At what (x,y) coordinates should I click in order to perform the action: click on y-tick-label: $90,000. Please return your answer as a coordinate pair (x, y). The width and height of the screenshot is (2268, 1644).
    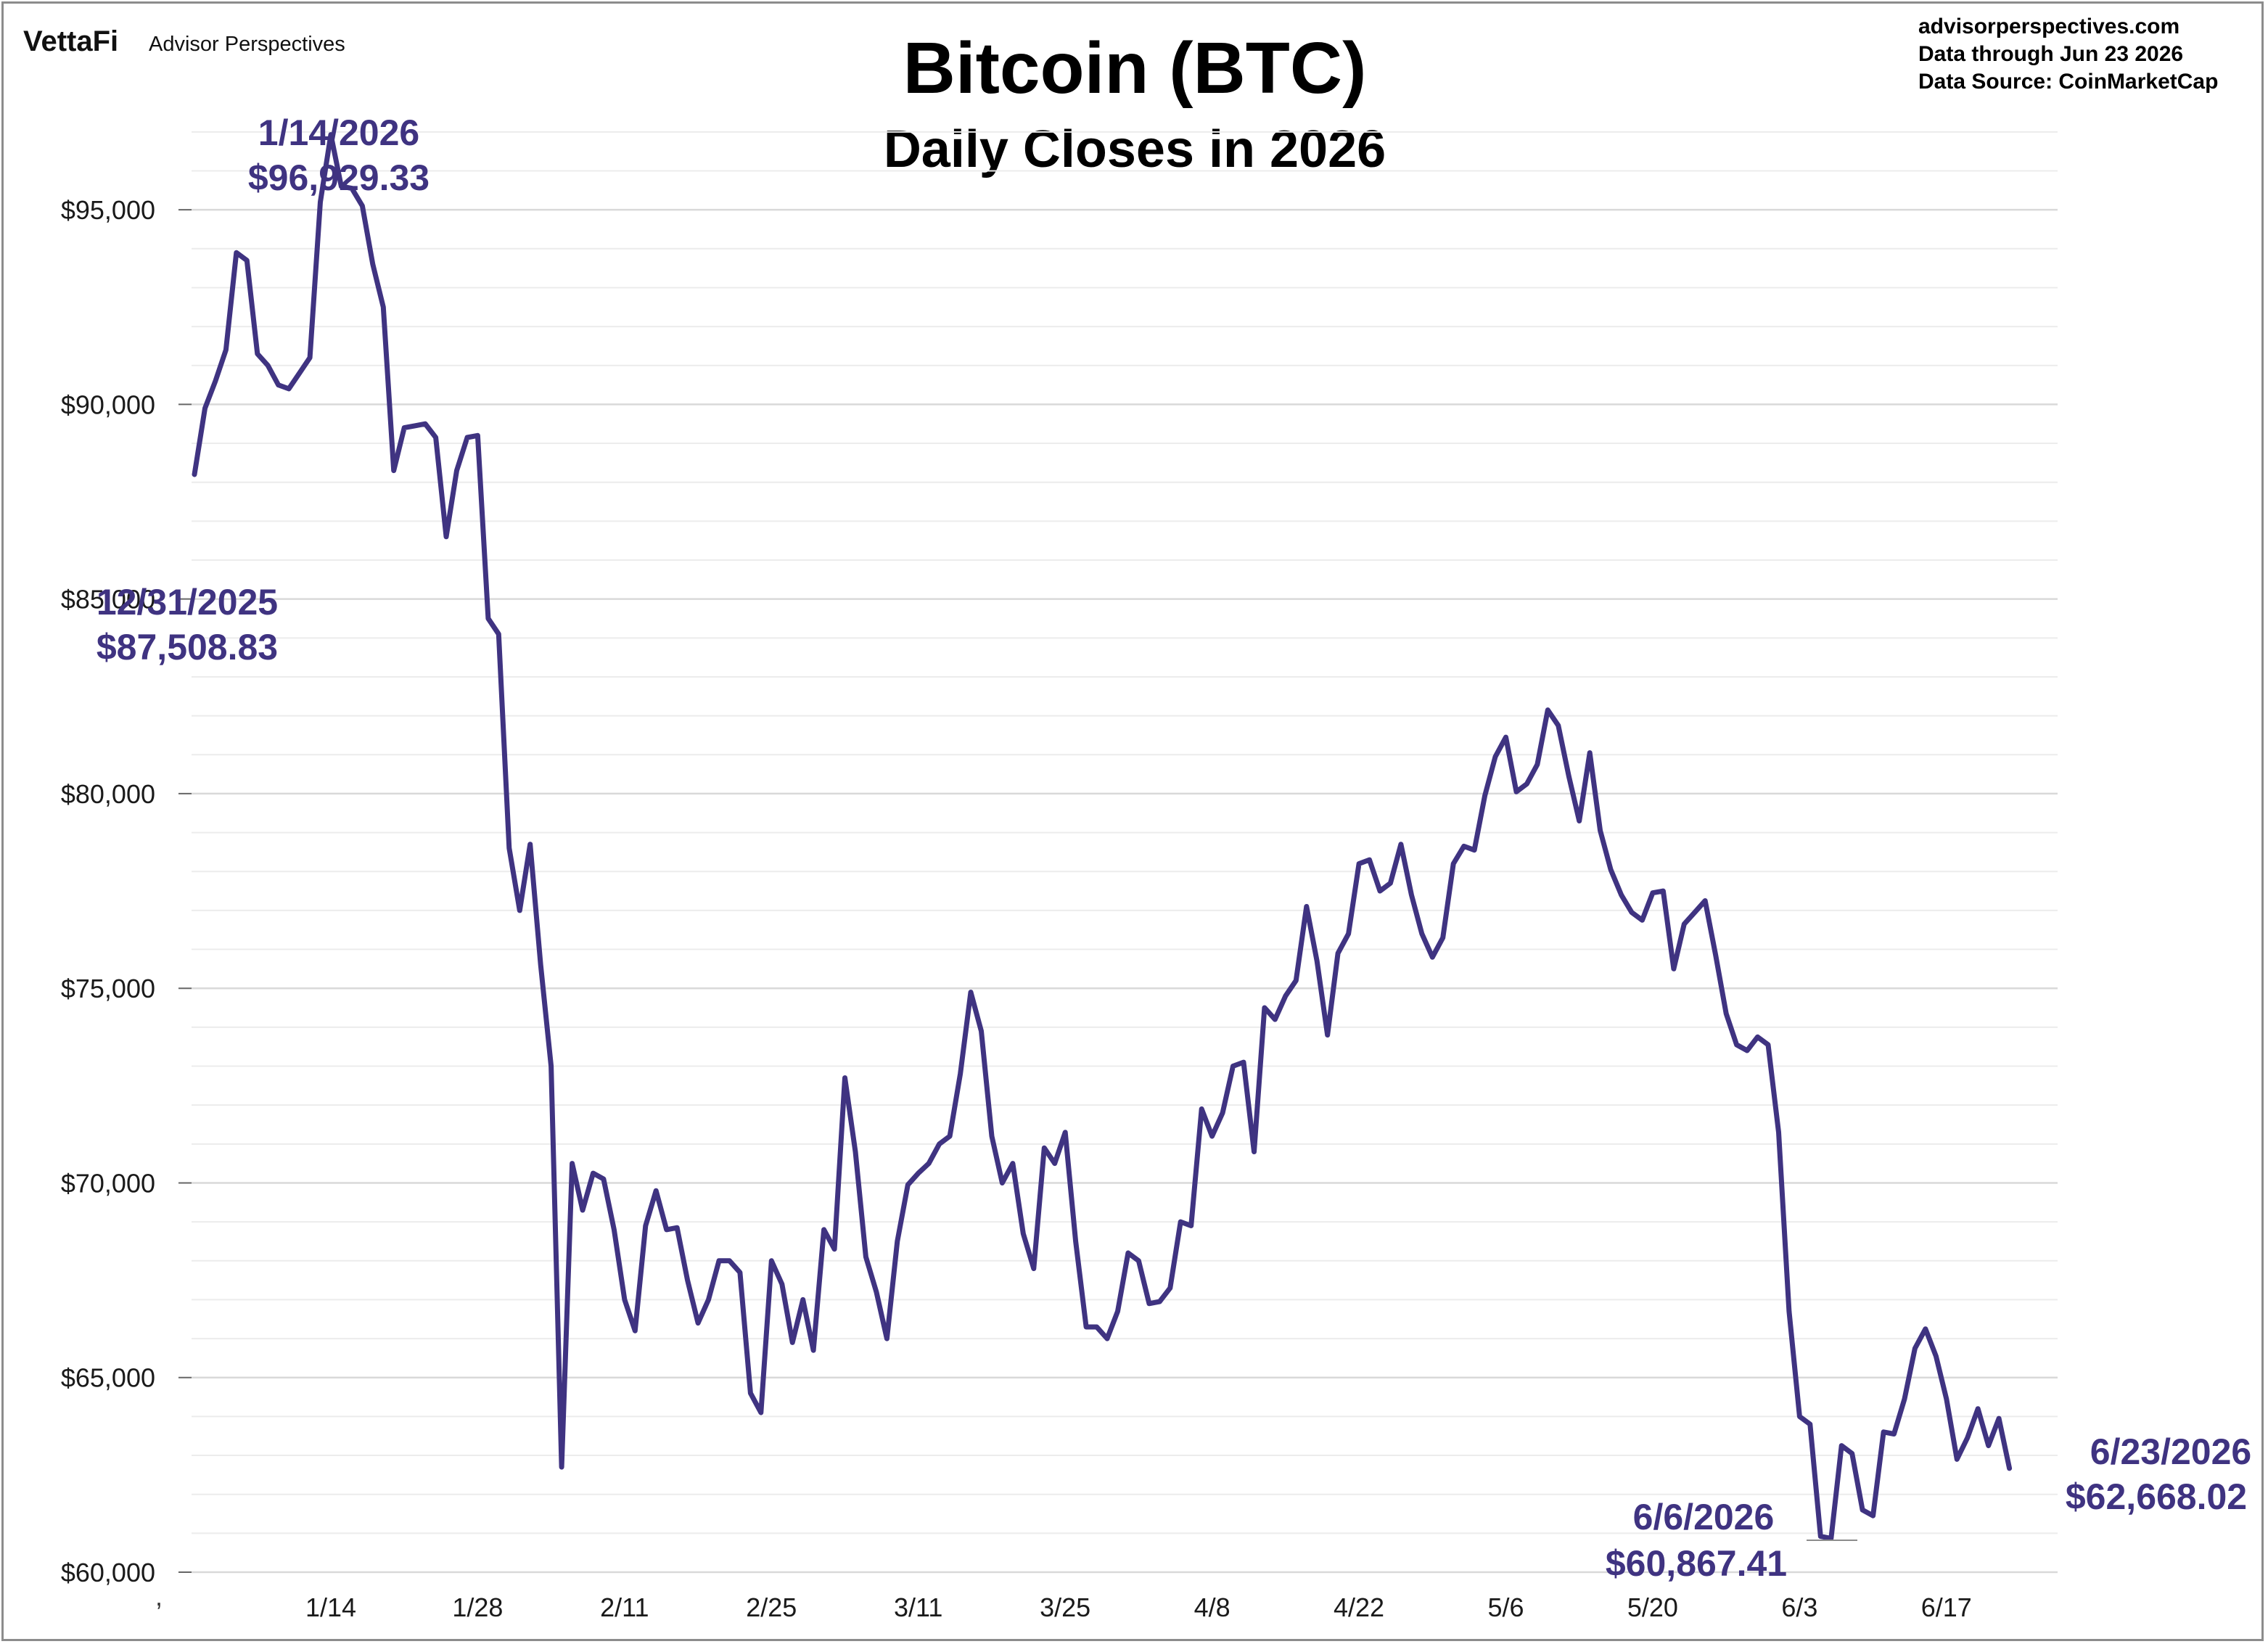
    Looking at the image, I should click on (108, 405).